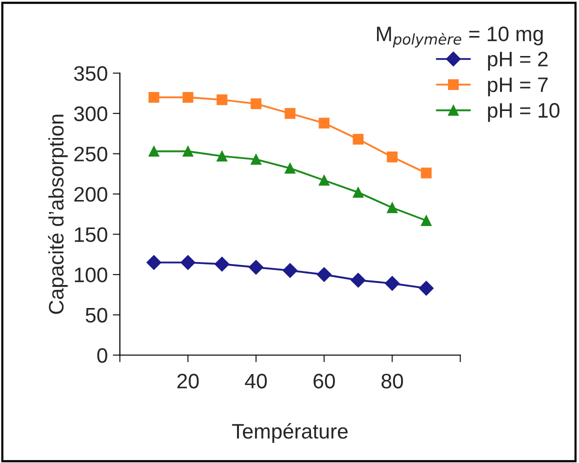  What do you see at coordinates (460, 37) in the screenshot?
I see `text: M$_{polymère}$ = 10 mg` at bounding box center [460, 37].